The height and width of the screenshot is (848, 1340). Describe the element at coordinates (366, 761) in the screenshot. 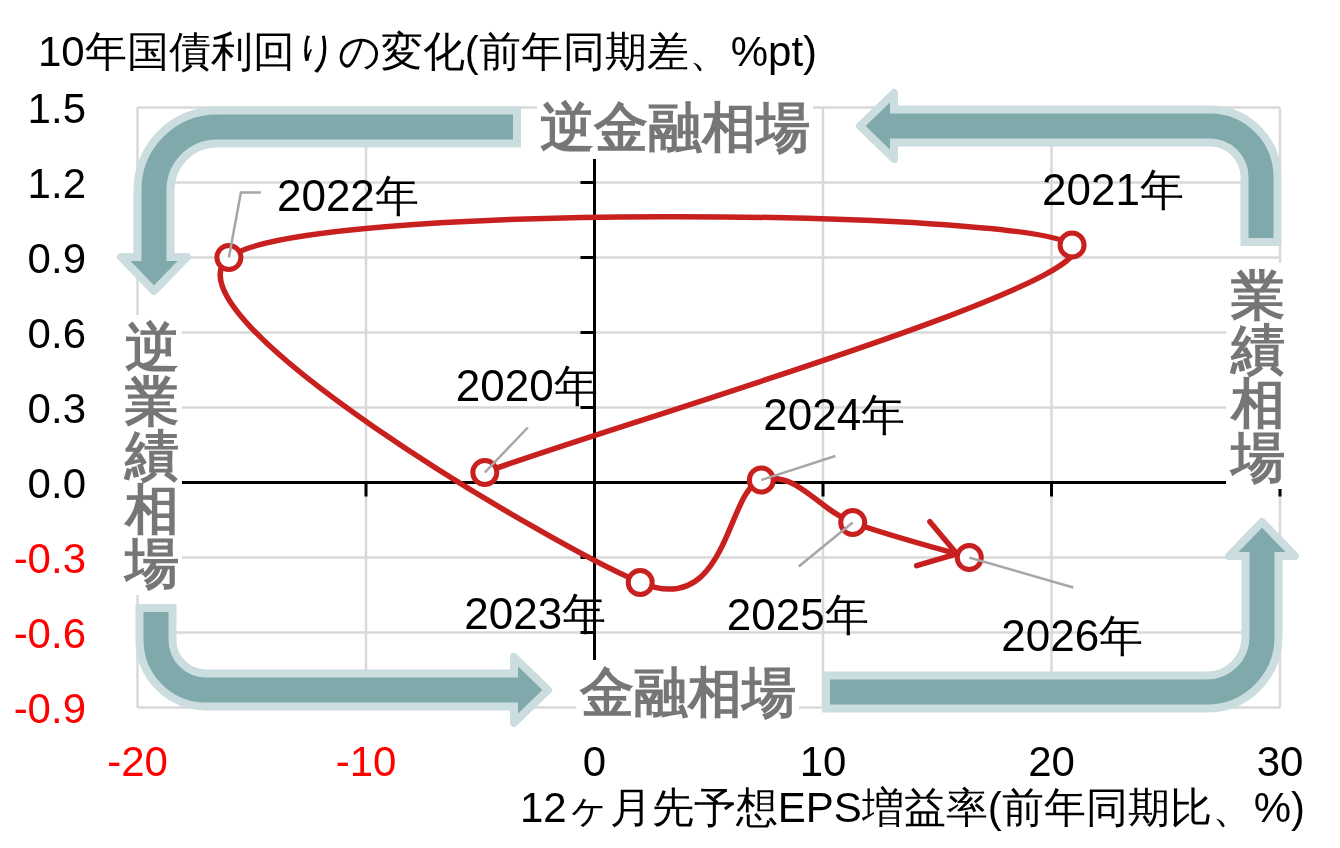

I see `x-tick-label: -10` at that location.